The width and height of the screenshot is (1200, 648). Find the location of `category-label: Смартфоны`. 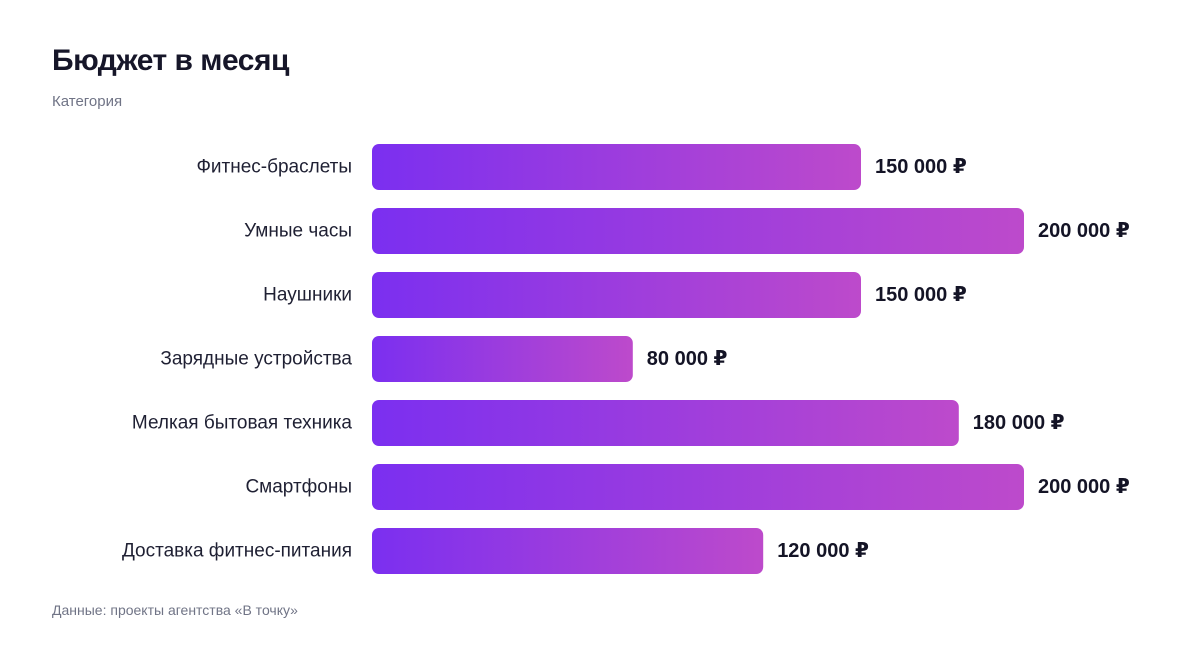

category-label: Смартфоны is located at coordinates (298, 487).